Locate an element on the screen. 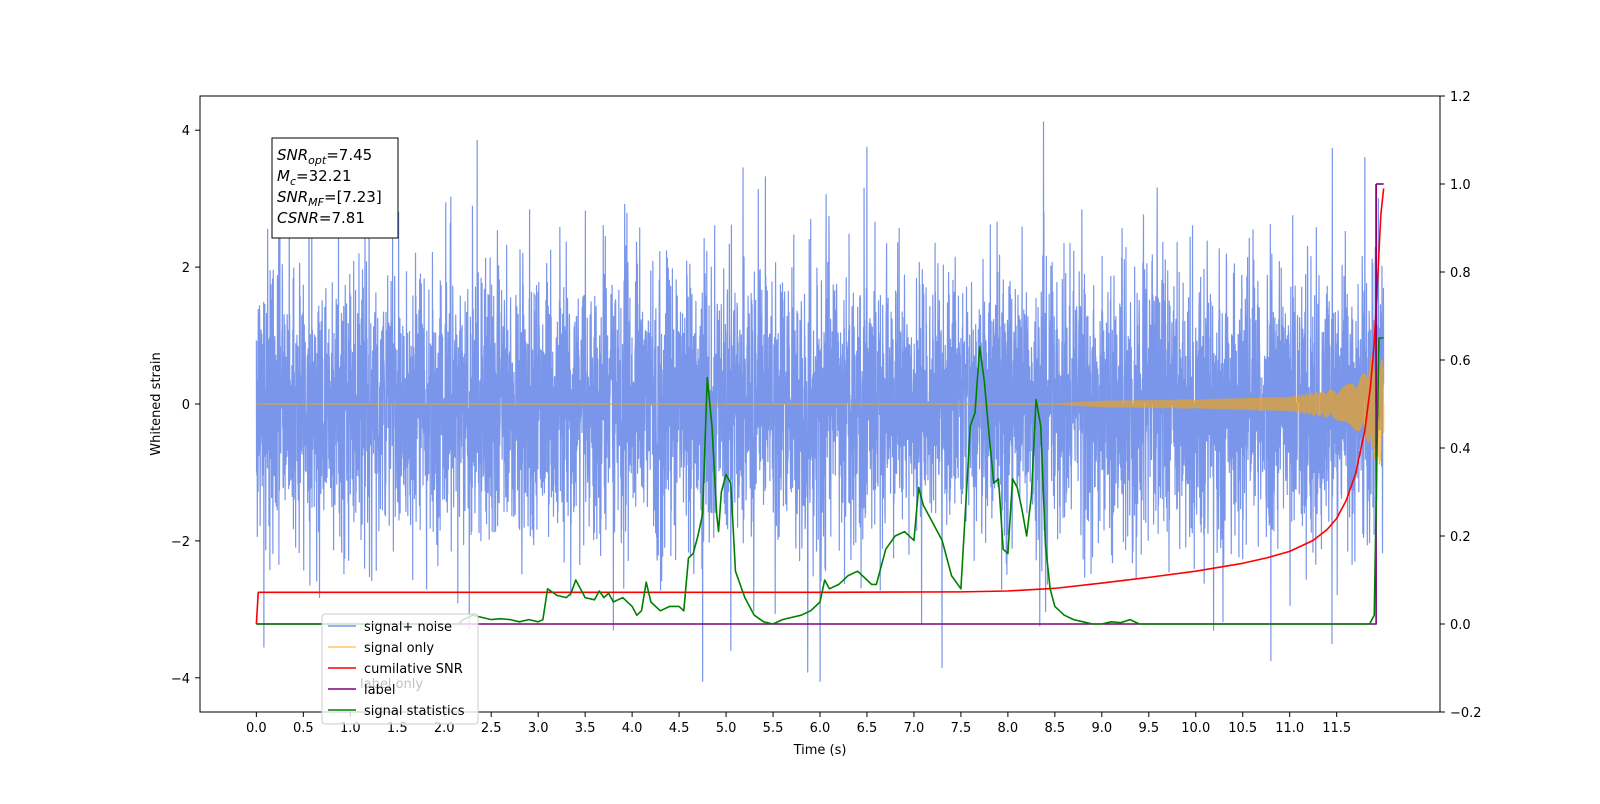  y2-tick-label: 1.0 is located at coordinates (1460, 185).